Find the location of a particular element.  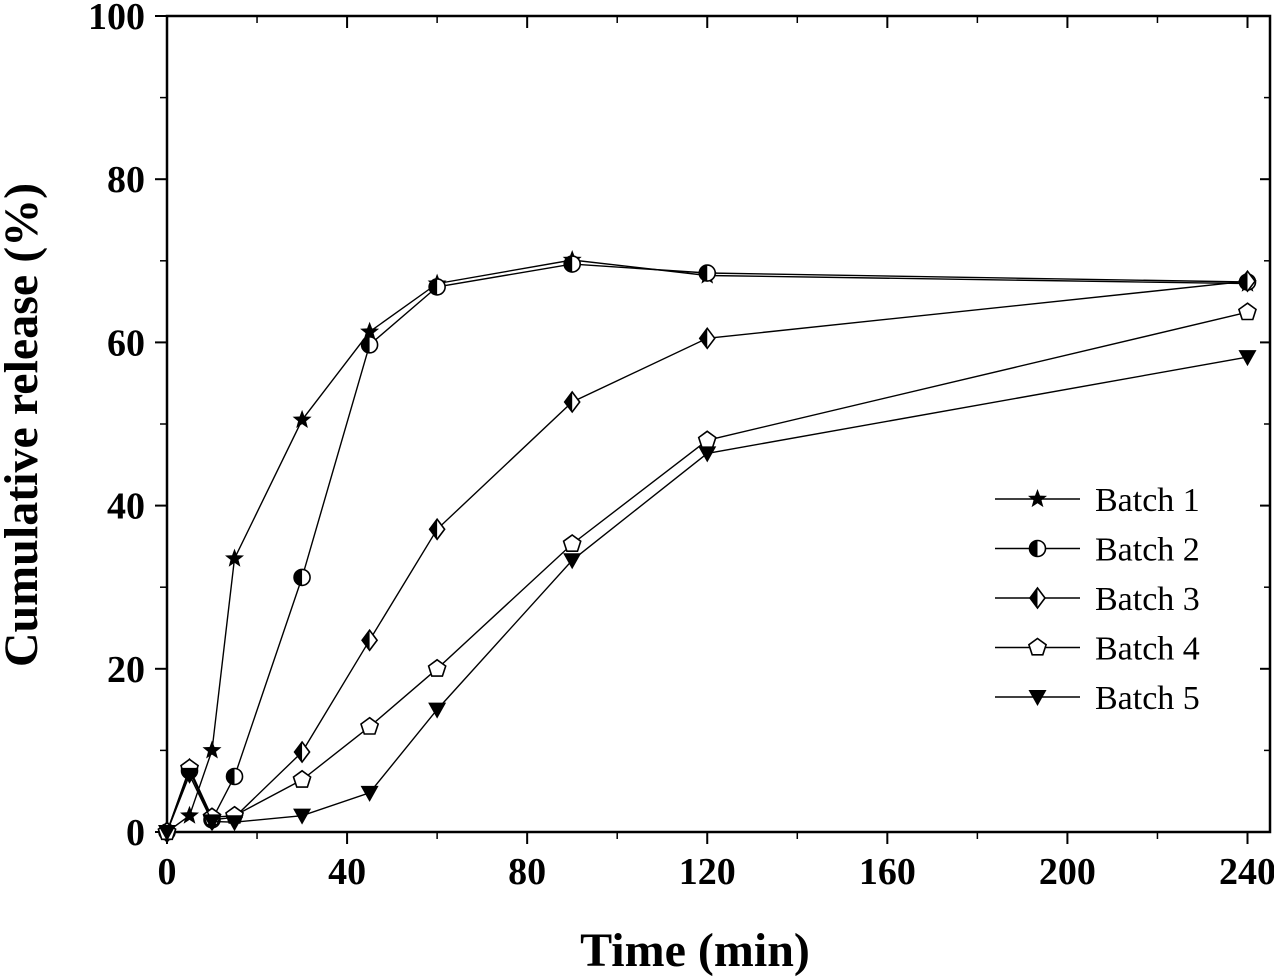

legend-label: Batch 2 is located at coordinates (1147, 550).